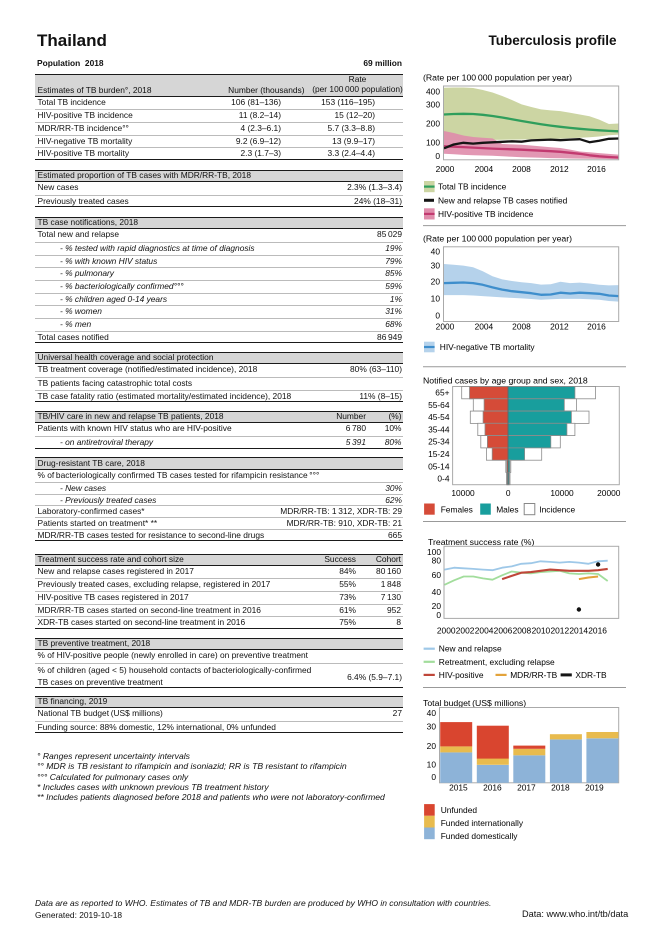 The width and height of the screenshot is (666, 940). I want to click on svg-text: Funded domestically, so click(480, 836).